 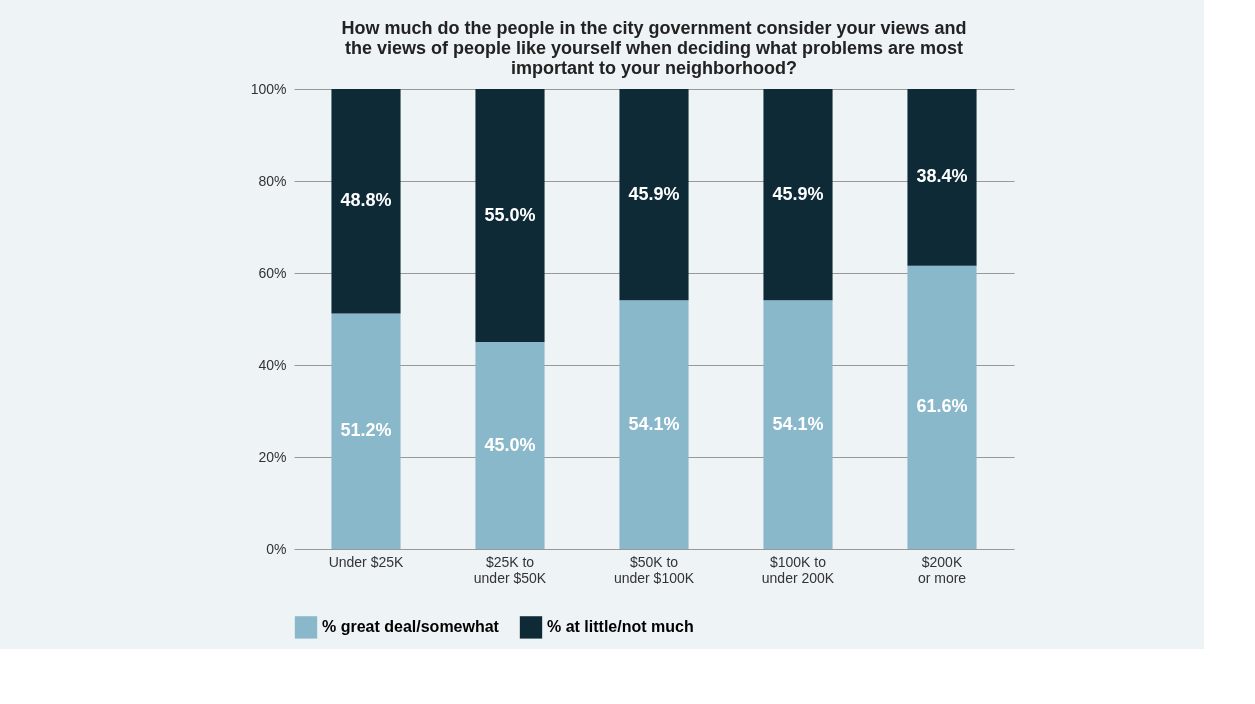 I want to click on data-label: 45.0%, so click(x=510, y=444).